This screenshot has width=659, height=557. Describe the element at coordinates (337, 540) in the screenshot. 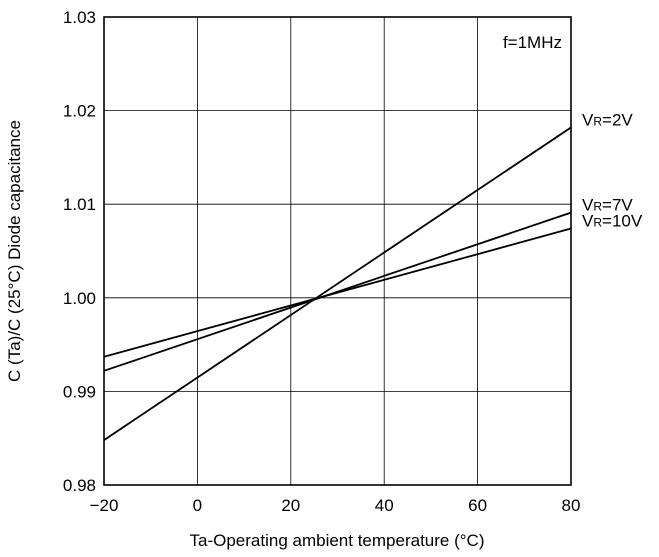

I see `x-axis-label: Ta-Operating ambient temperature (°C)` at that location.